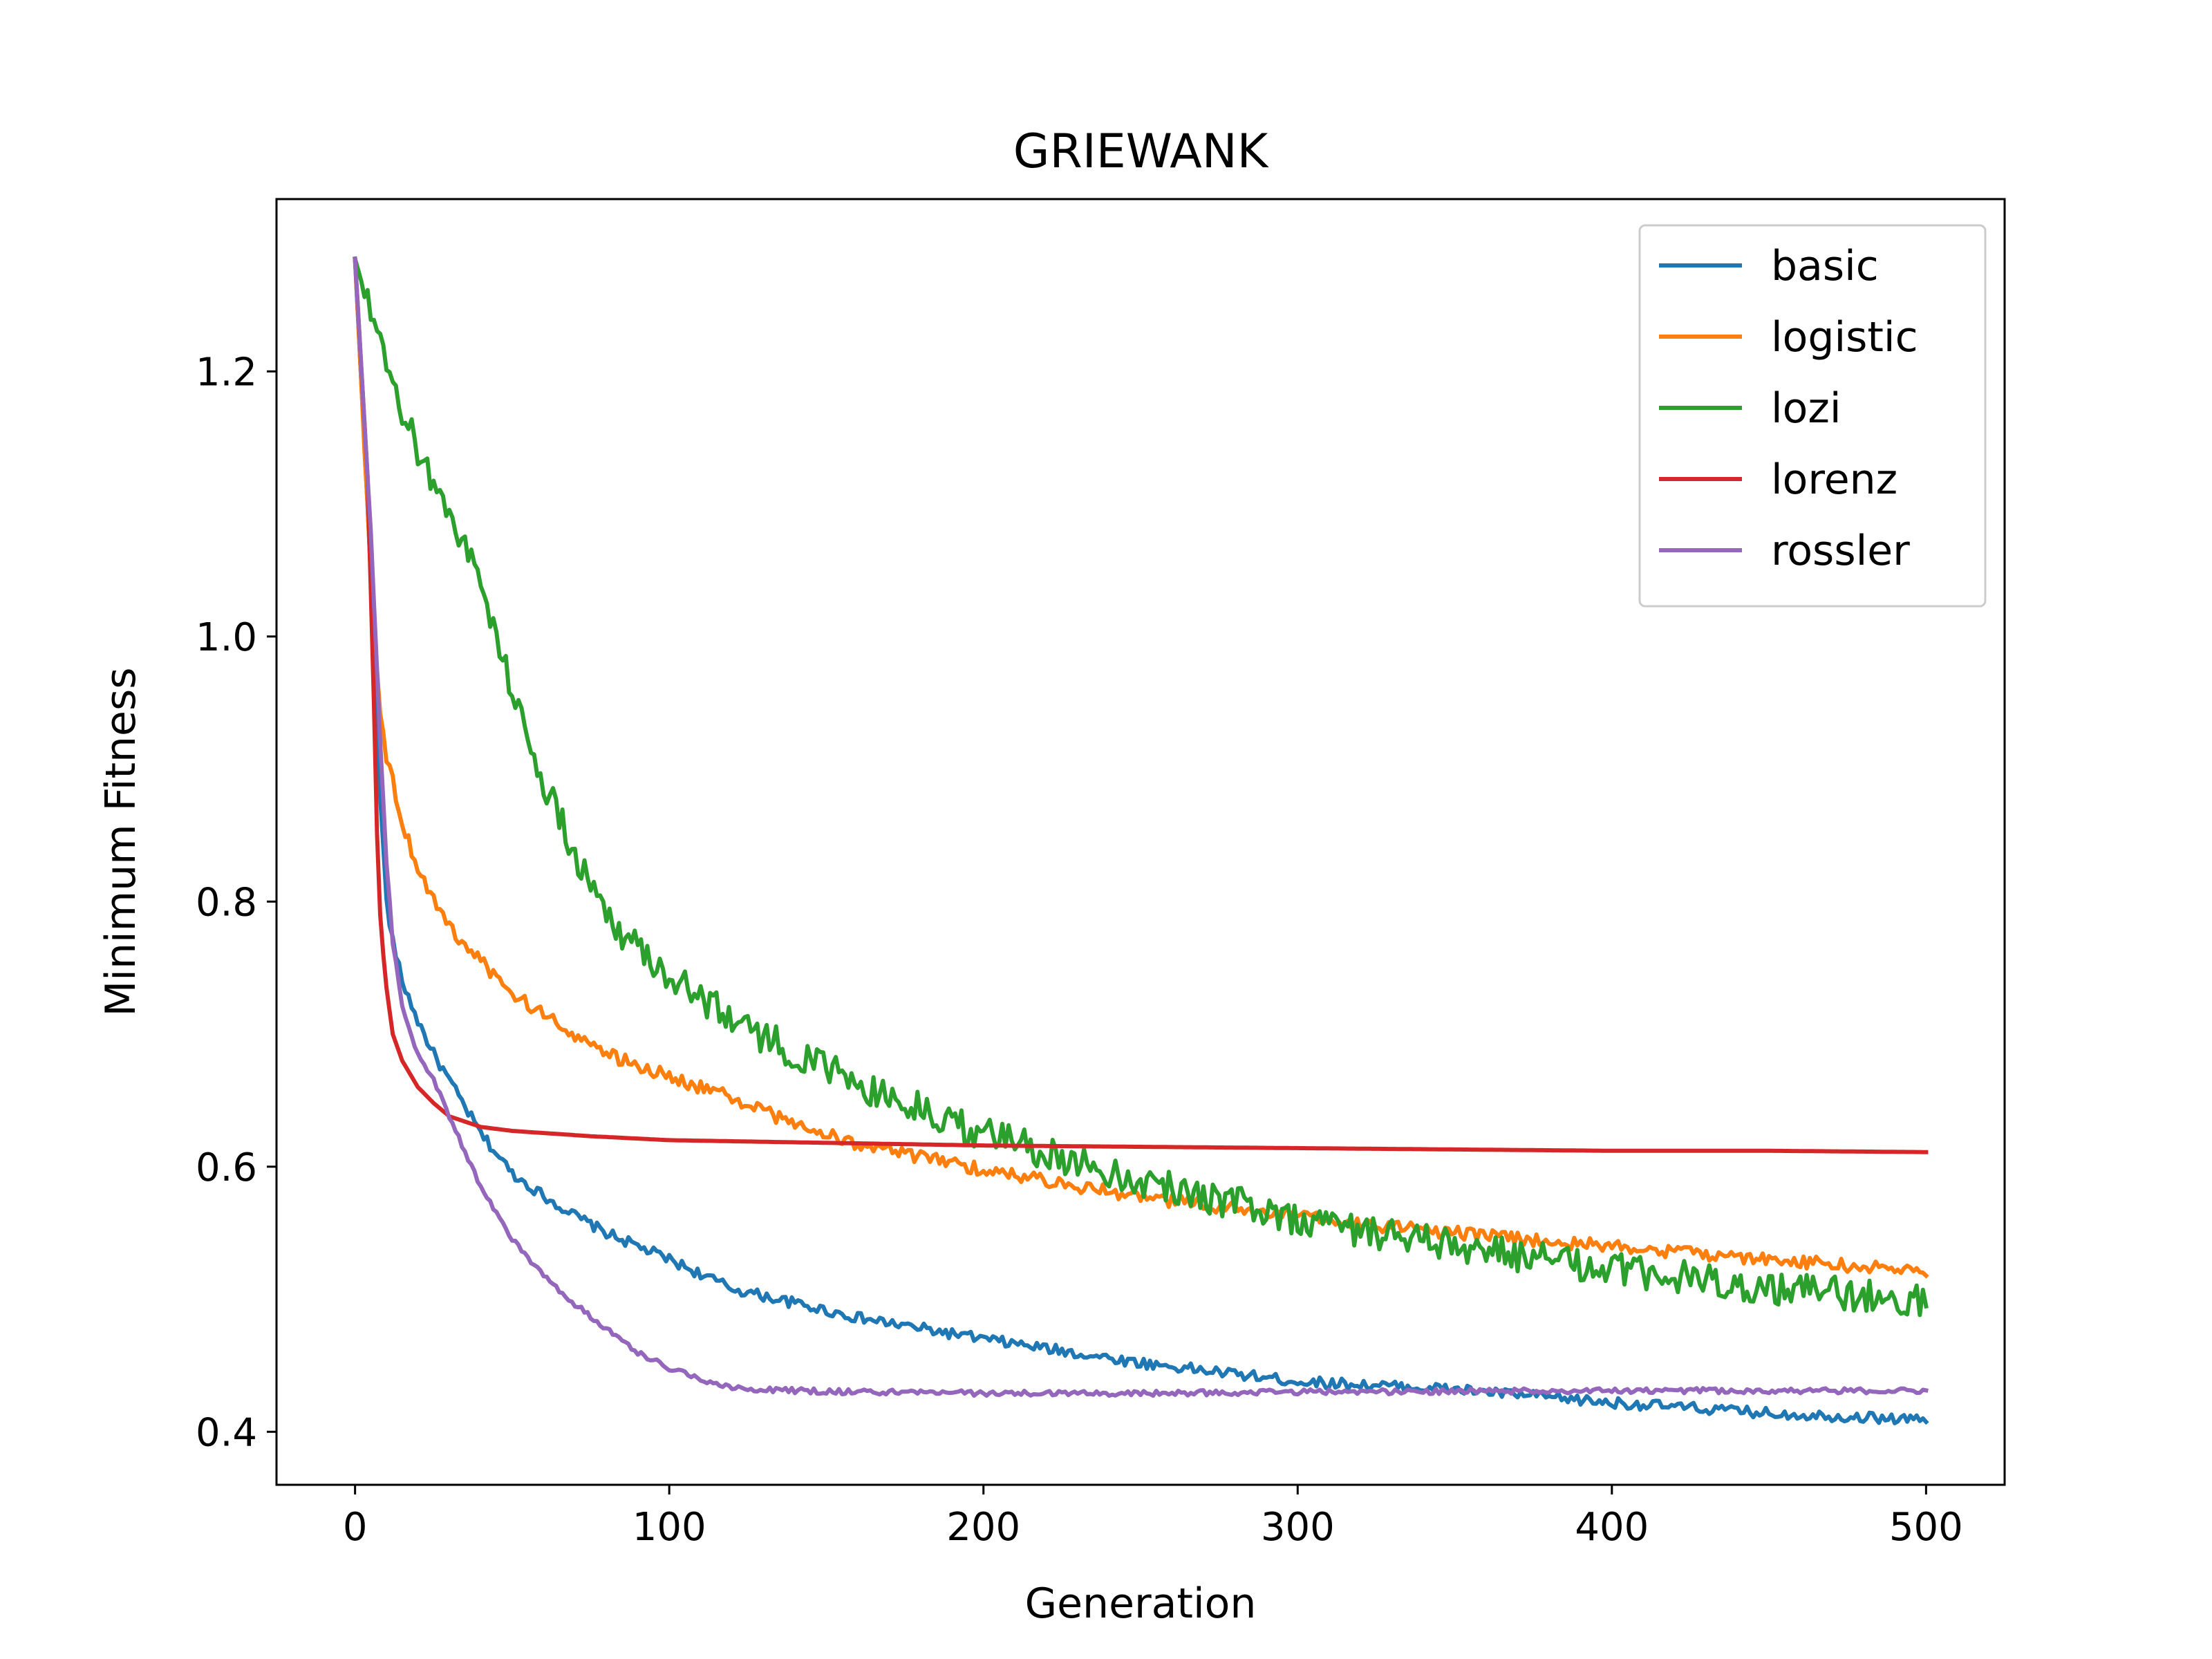 This screenshot has height=1659, width=2212. I want to click on legend-label-lorenz: lorenz, so click(1834, 480).